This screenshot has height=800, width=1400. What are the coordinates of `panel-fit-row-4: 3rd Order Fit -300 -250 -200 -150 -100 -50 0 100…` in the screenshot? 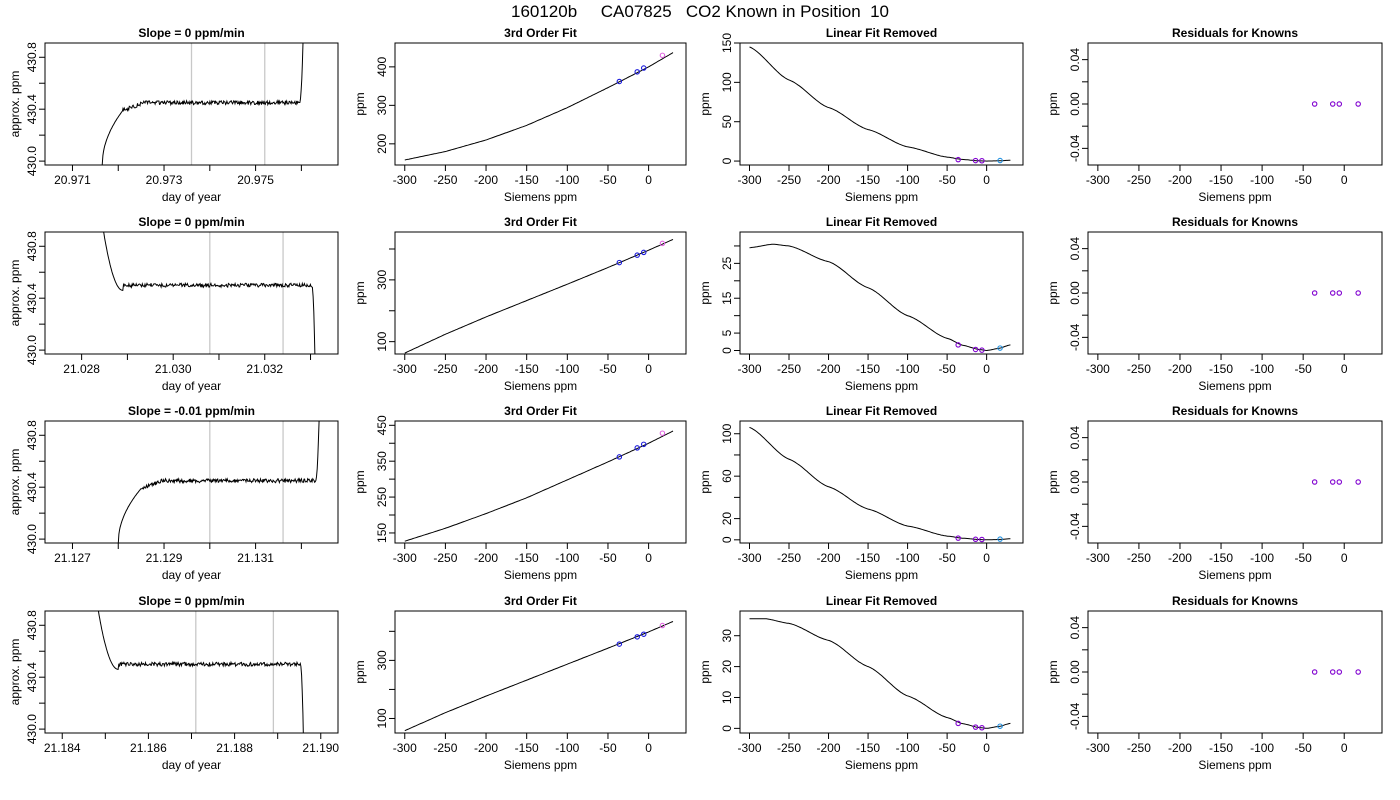 It's located at (520, 683).